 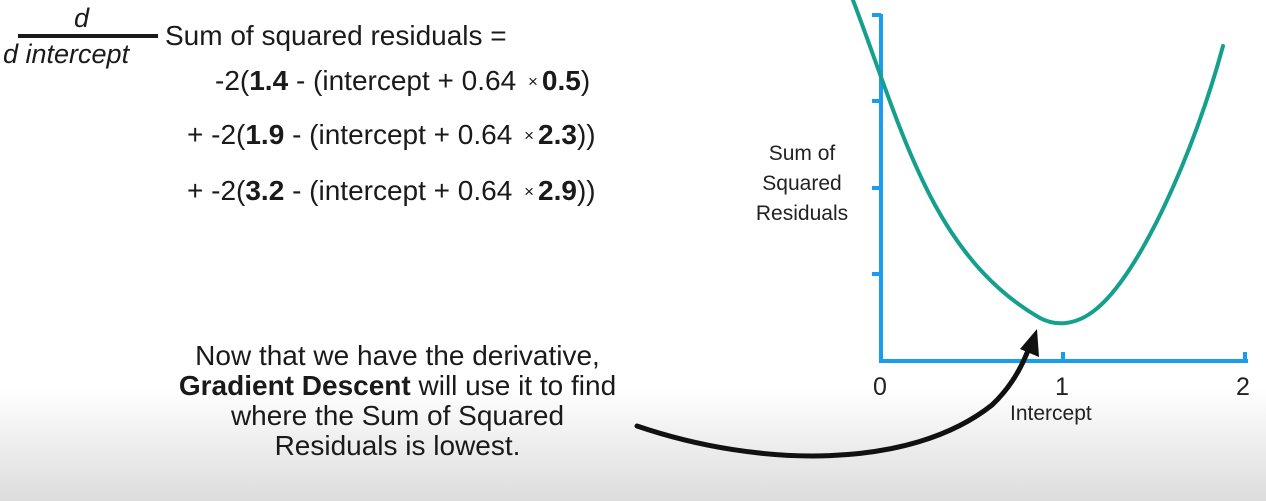 I want to click on x-tick-label-2: 2, so click(x=1243, y=387).